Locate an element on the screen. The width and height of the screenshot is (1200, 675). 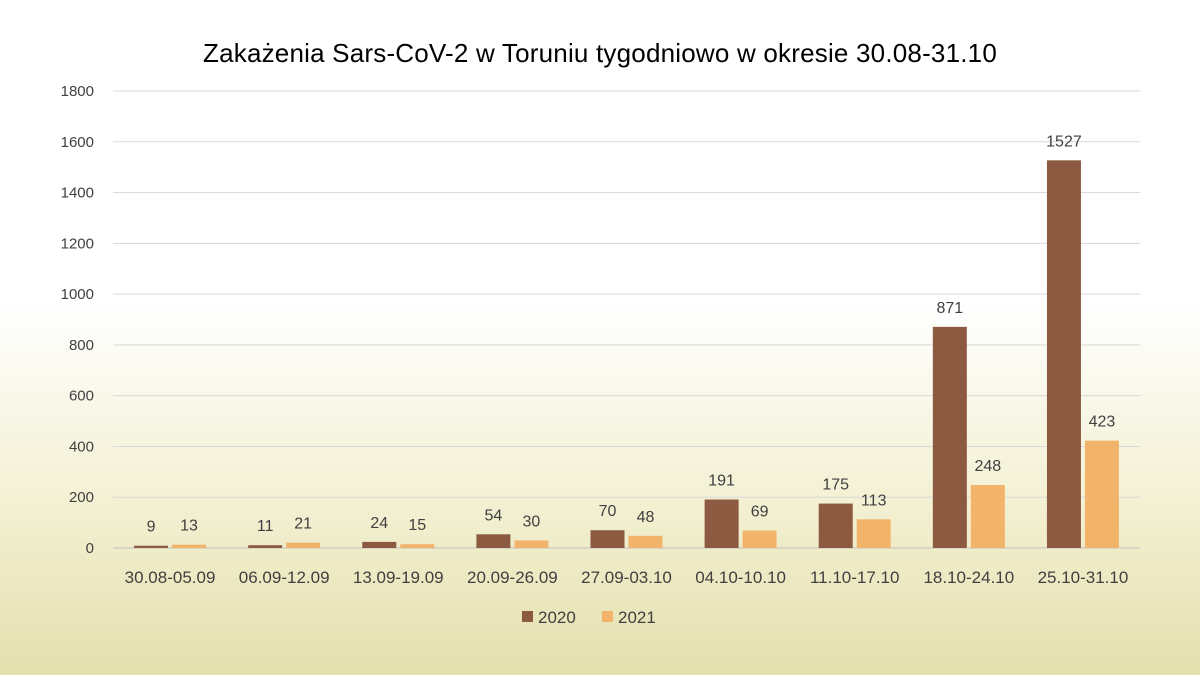
data-label: 11 is located at coordinates (265, 526).